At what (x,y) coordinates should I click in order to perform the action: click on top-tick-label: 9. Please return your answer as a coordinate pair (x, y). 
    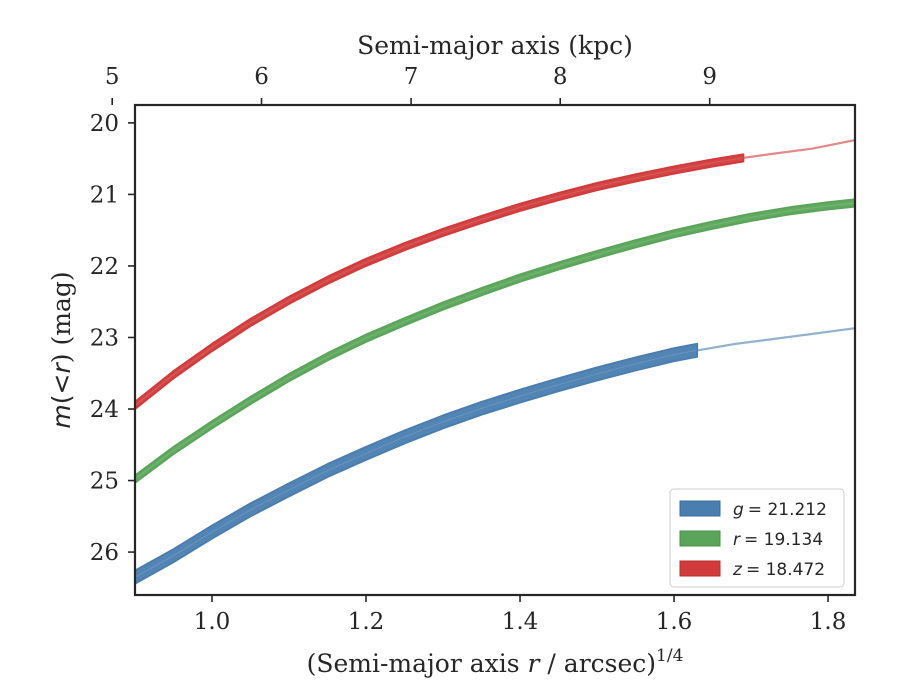
    Looking at the image, I should click on (709, 77).